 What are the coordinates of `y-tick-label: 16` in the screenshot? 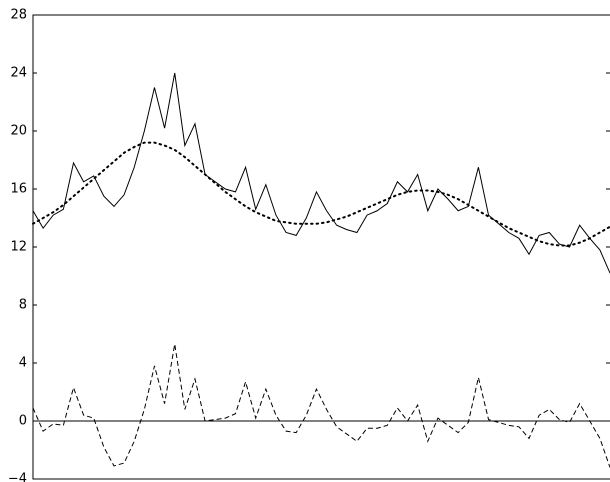 It's located at (18, 189).